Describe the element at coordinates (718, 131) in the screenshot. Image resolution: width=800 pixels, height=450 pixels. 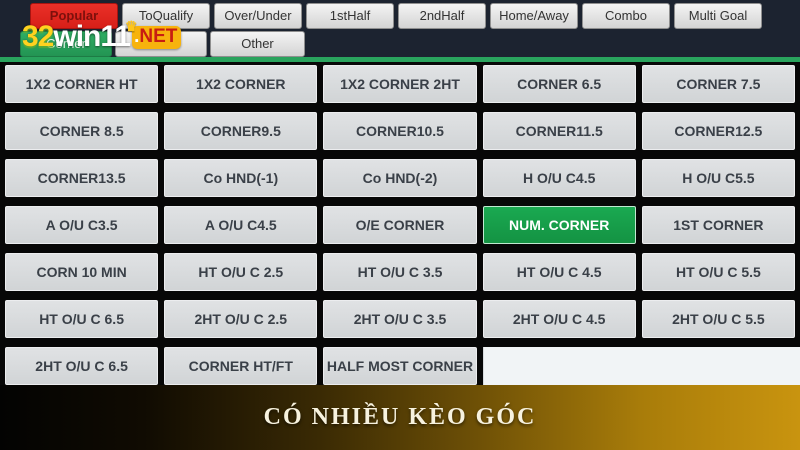
I see `market-button: CORNER12.5` at that location.